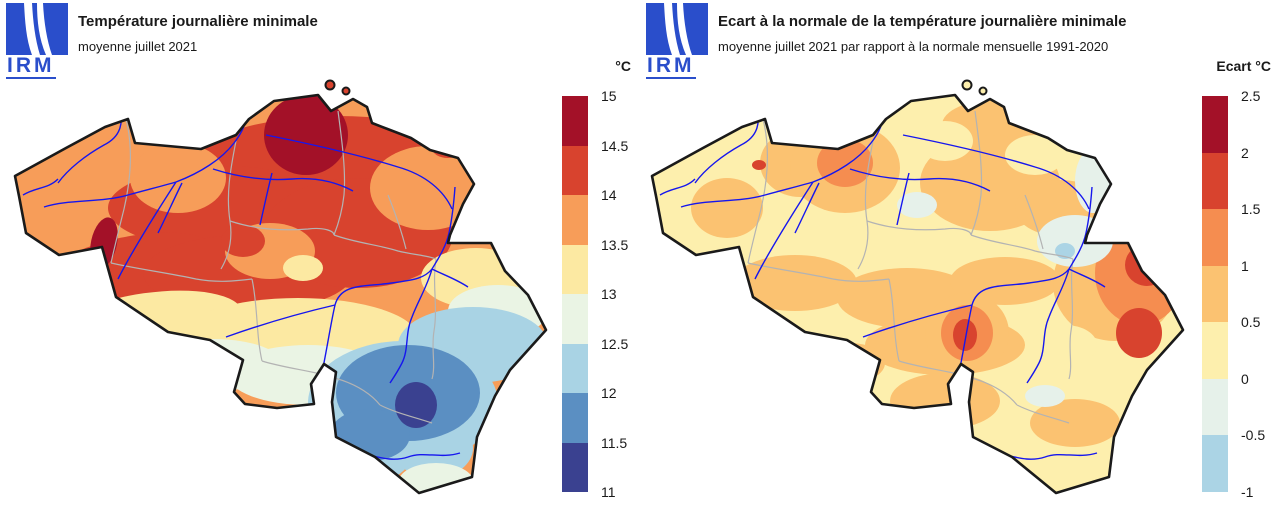 This screenshot has width=1280, height=513. I want to click on colorbar-unit-label: Ecart °C, so click(1243, 66).